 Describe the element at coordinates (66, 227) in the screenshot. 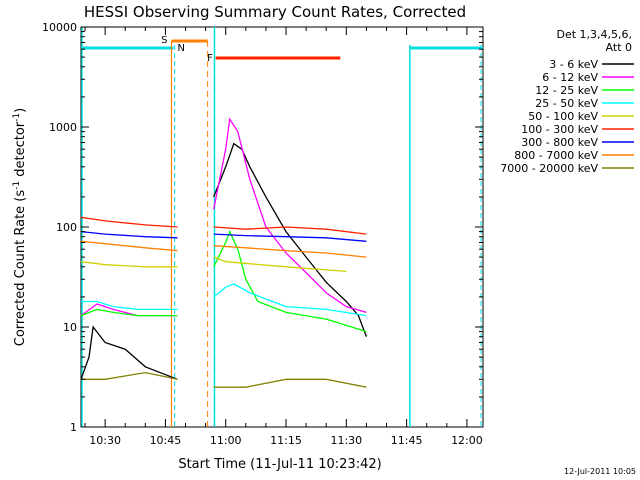

I see `y-tick-label: 100` at that location.